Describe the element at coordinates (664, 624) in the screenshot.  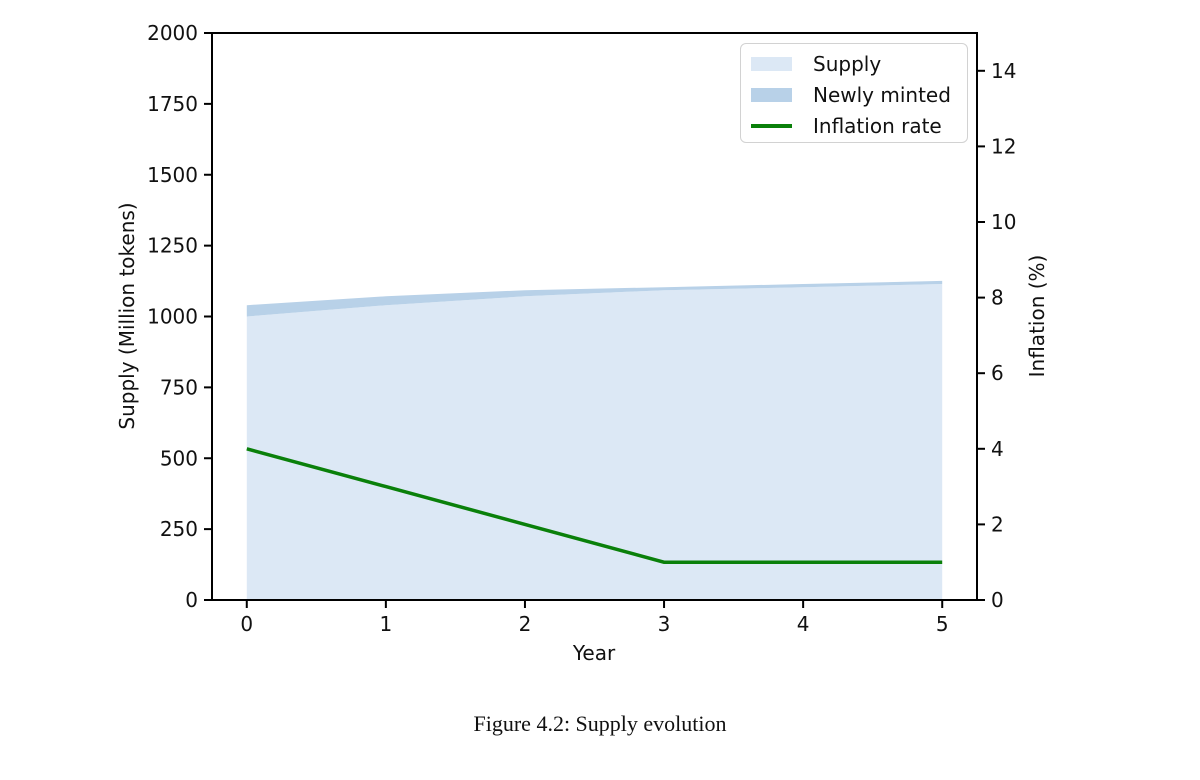
I see `x-tick-label: 3` at that location.